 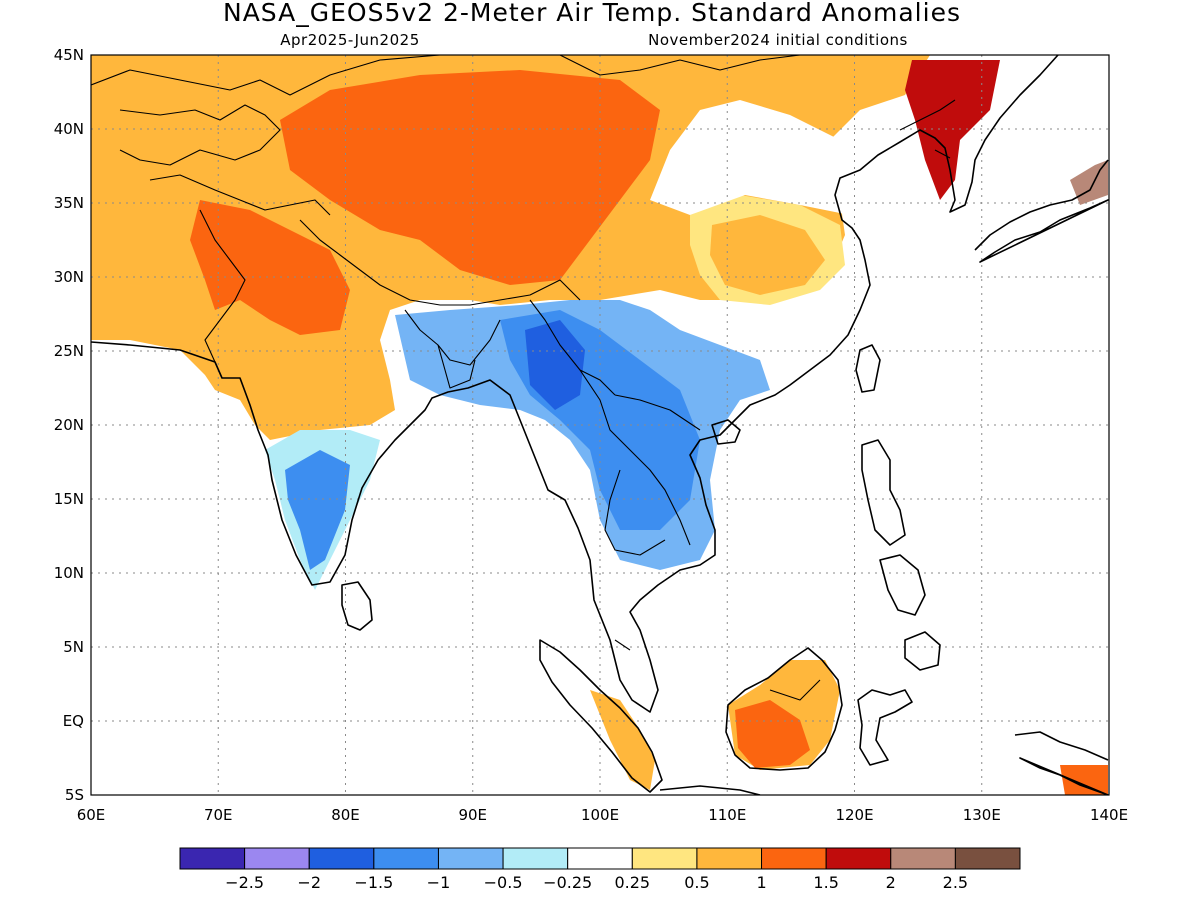 I want to click on longitude-tick-labels: 60E 70E 80E 90E 100E 110E 120E 130E 140E, so click(x=602, y=815).